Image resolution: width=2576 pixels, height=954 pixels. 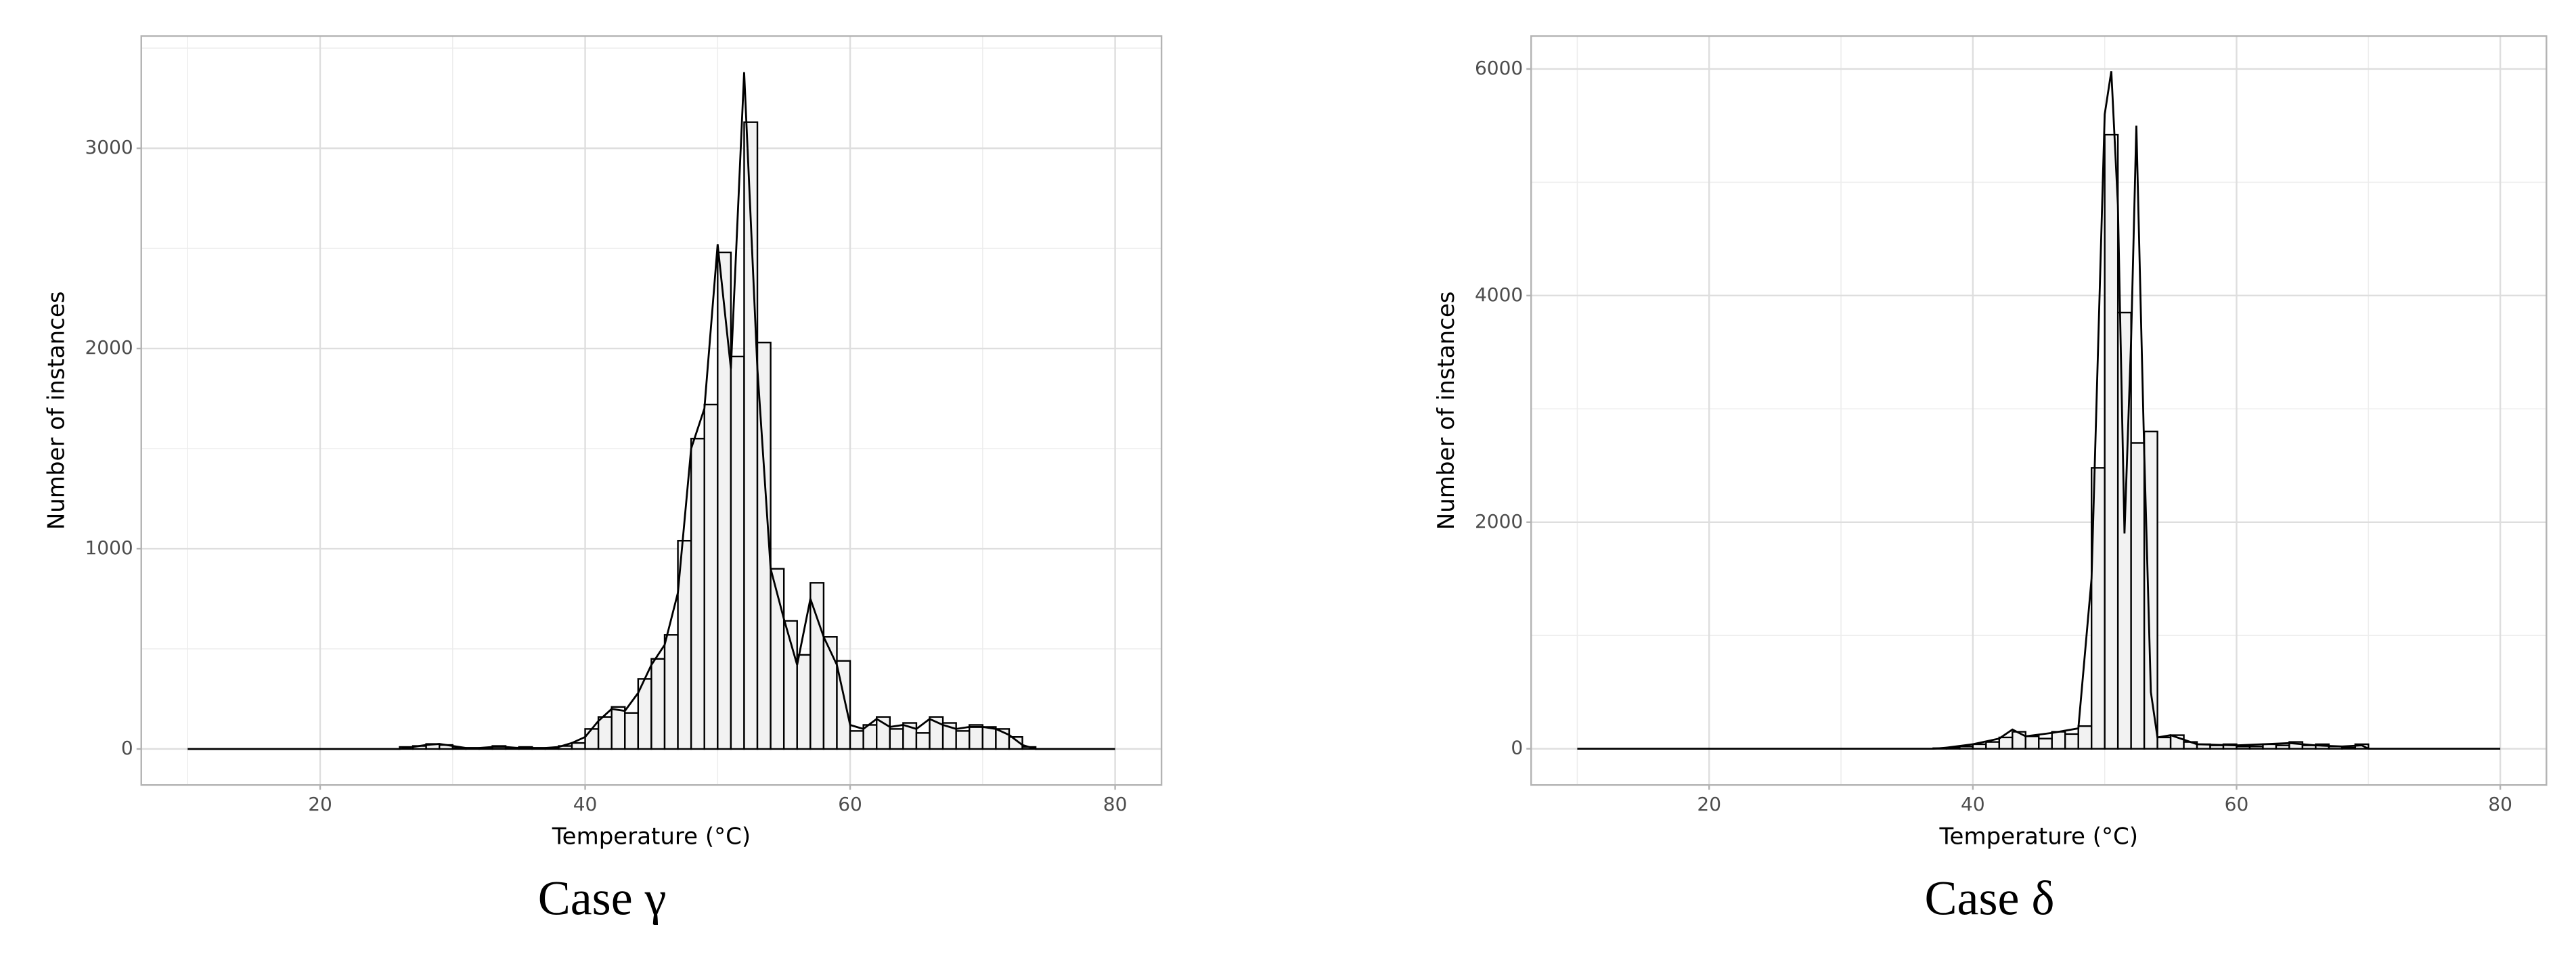 I want to click on caption: Case γ, so click(x=602, y=898).